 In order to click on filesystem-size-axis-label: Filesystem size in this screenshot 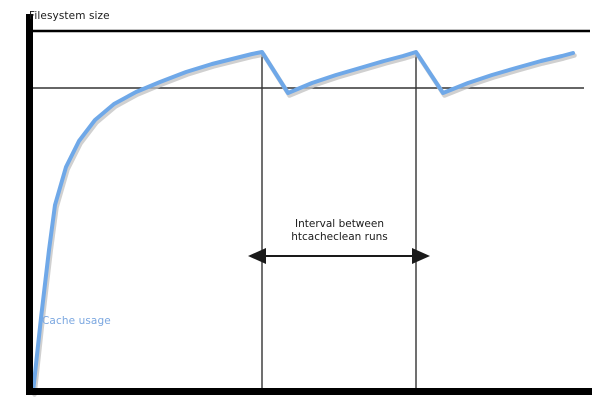, I will do `click(69, 16)`.